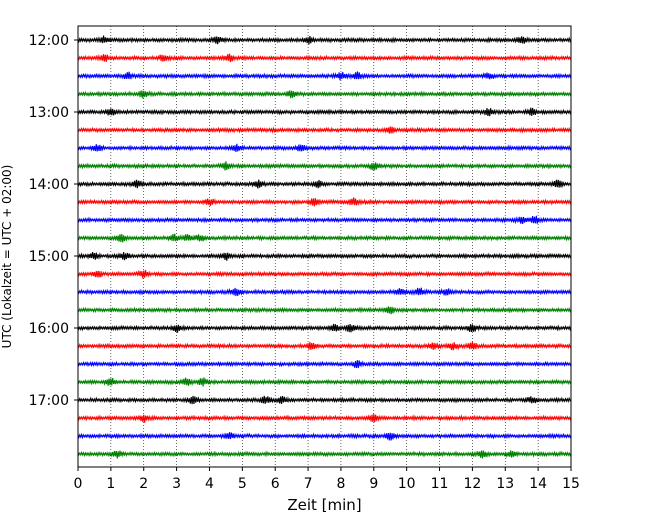 The height and width of the screenshot is (520, 650). I want to click on x-tick-label: 4, so click(209, 484).